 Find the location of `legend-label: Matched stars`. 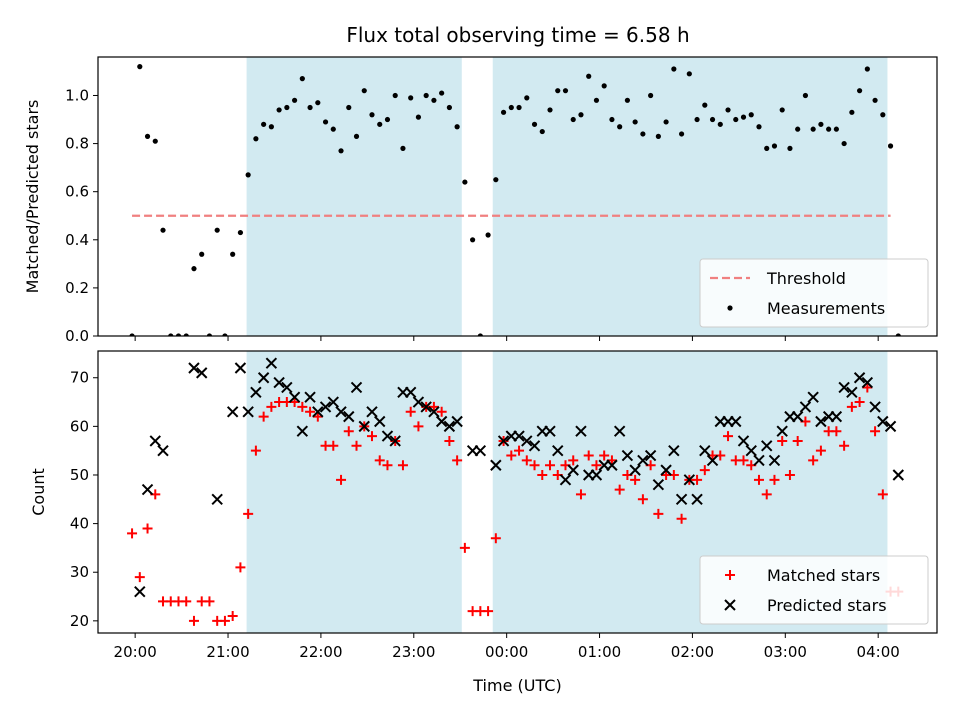

legend-label: Matched stars is located at coordinates (823, 575).